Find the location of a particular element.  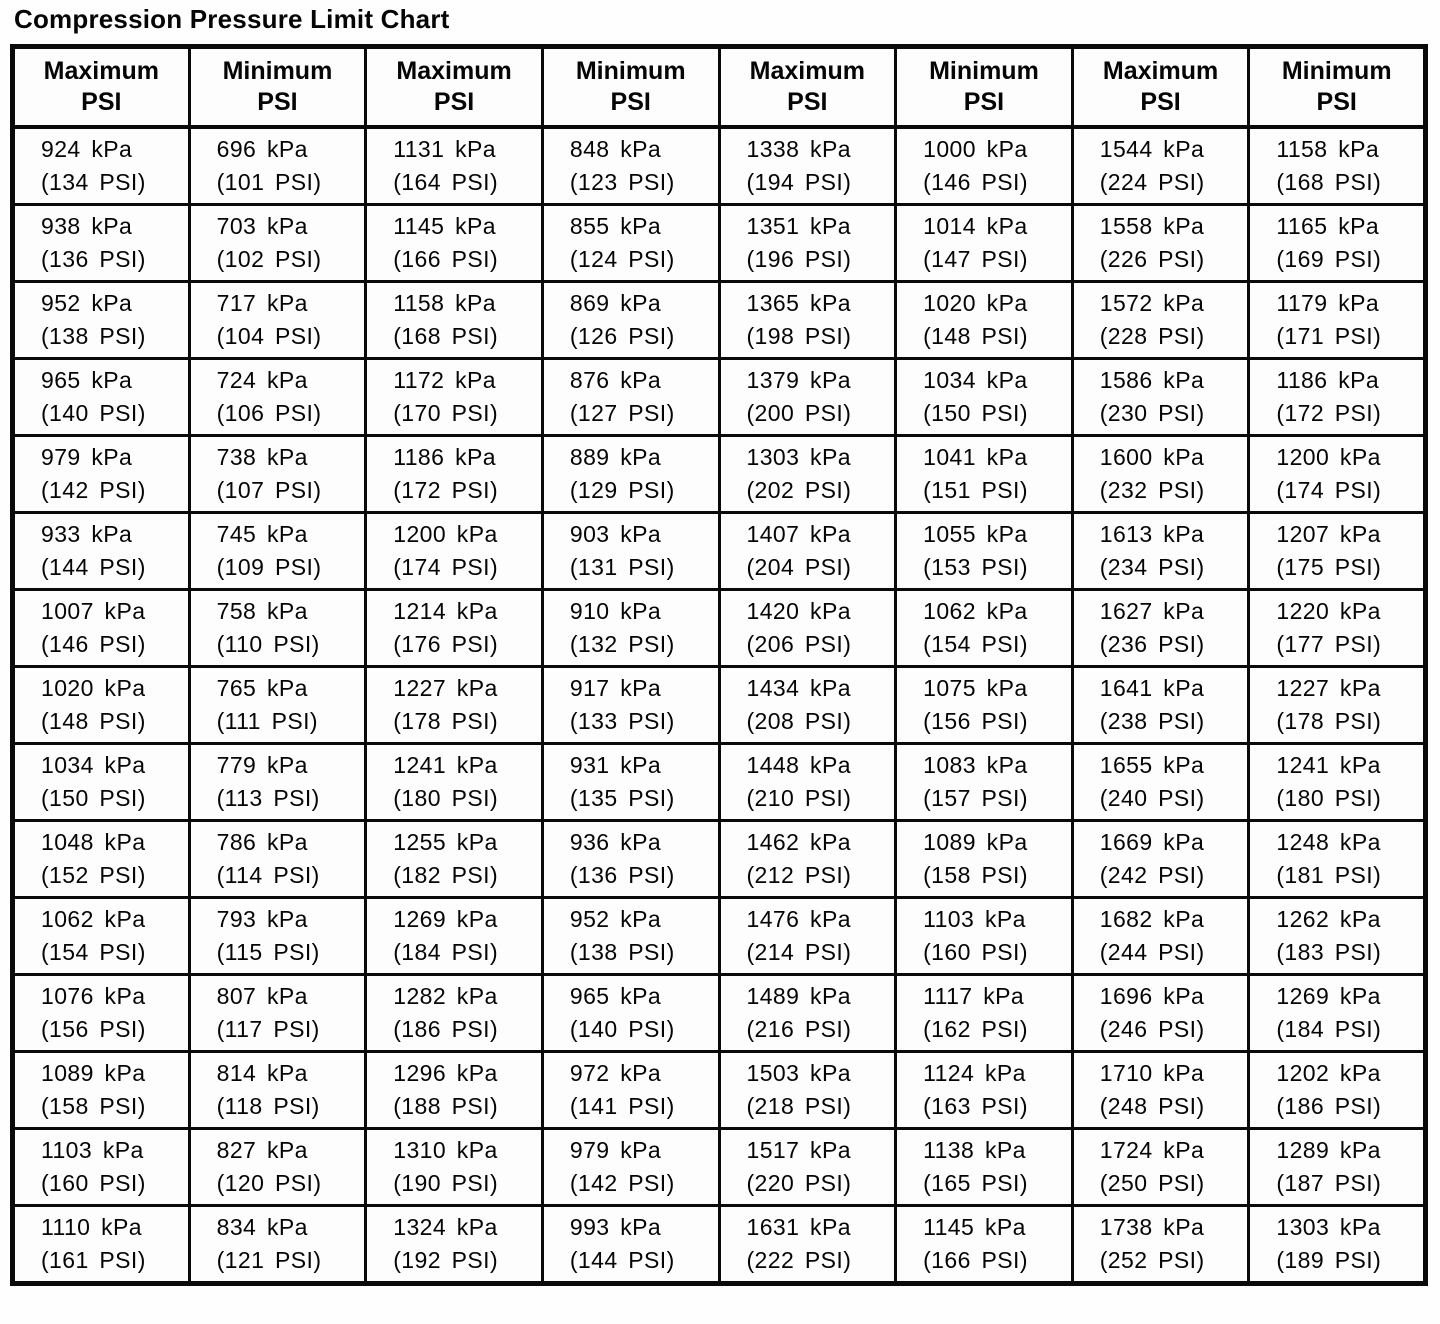

psi-value: (161 PSI) is located at coordinates (93, 1259).